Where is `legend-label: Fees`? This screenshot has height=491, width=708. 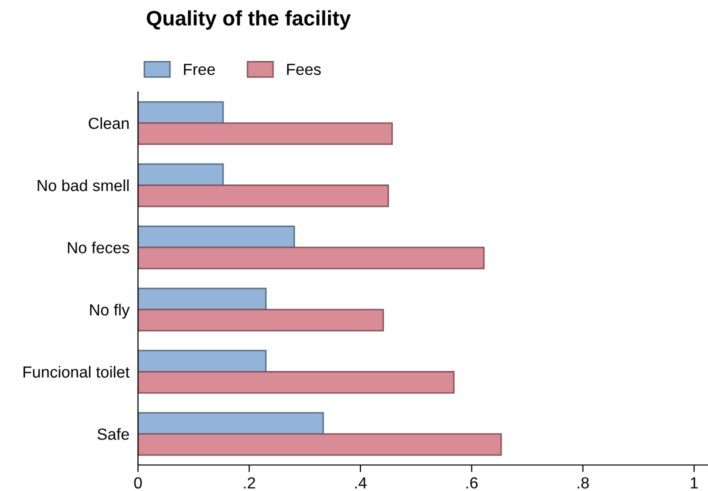 legend-label: Fees is located at coordinates (304, 69).